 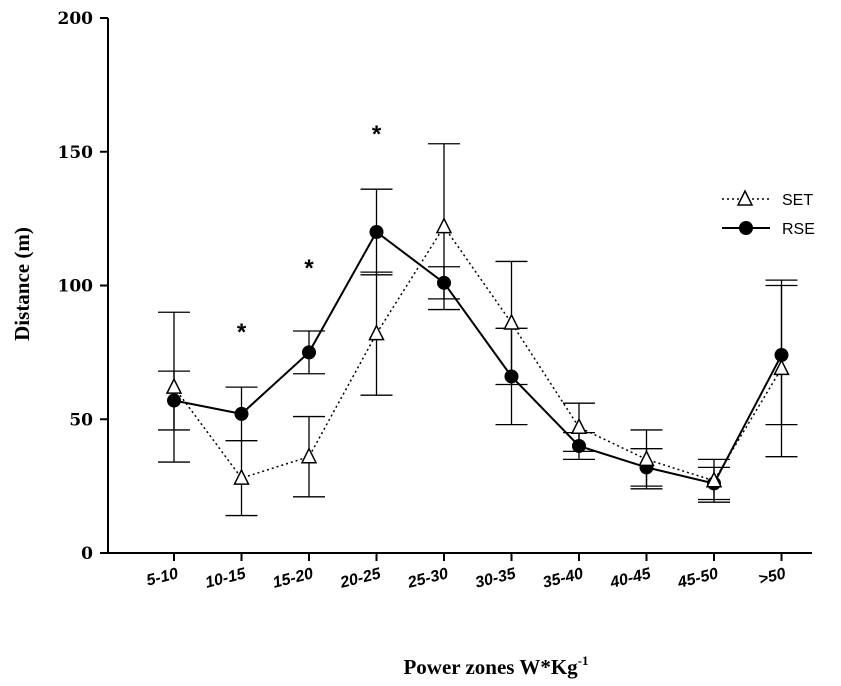 What do you see at coordinates (309, 268) in the screenshot?
I see `significance-star-1: *` at bounding box center [309, 268].